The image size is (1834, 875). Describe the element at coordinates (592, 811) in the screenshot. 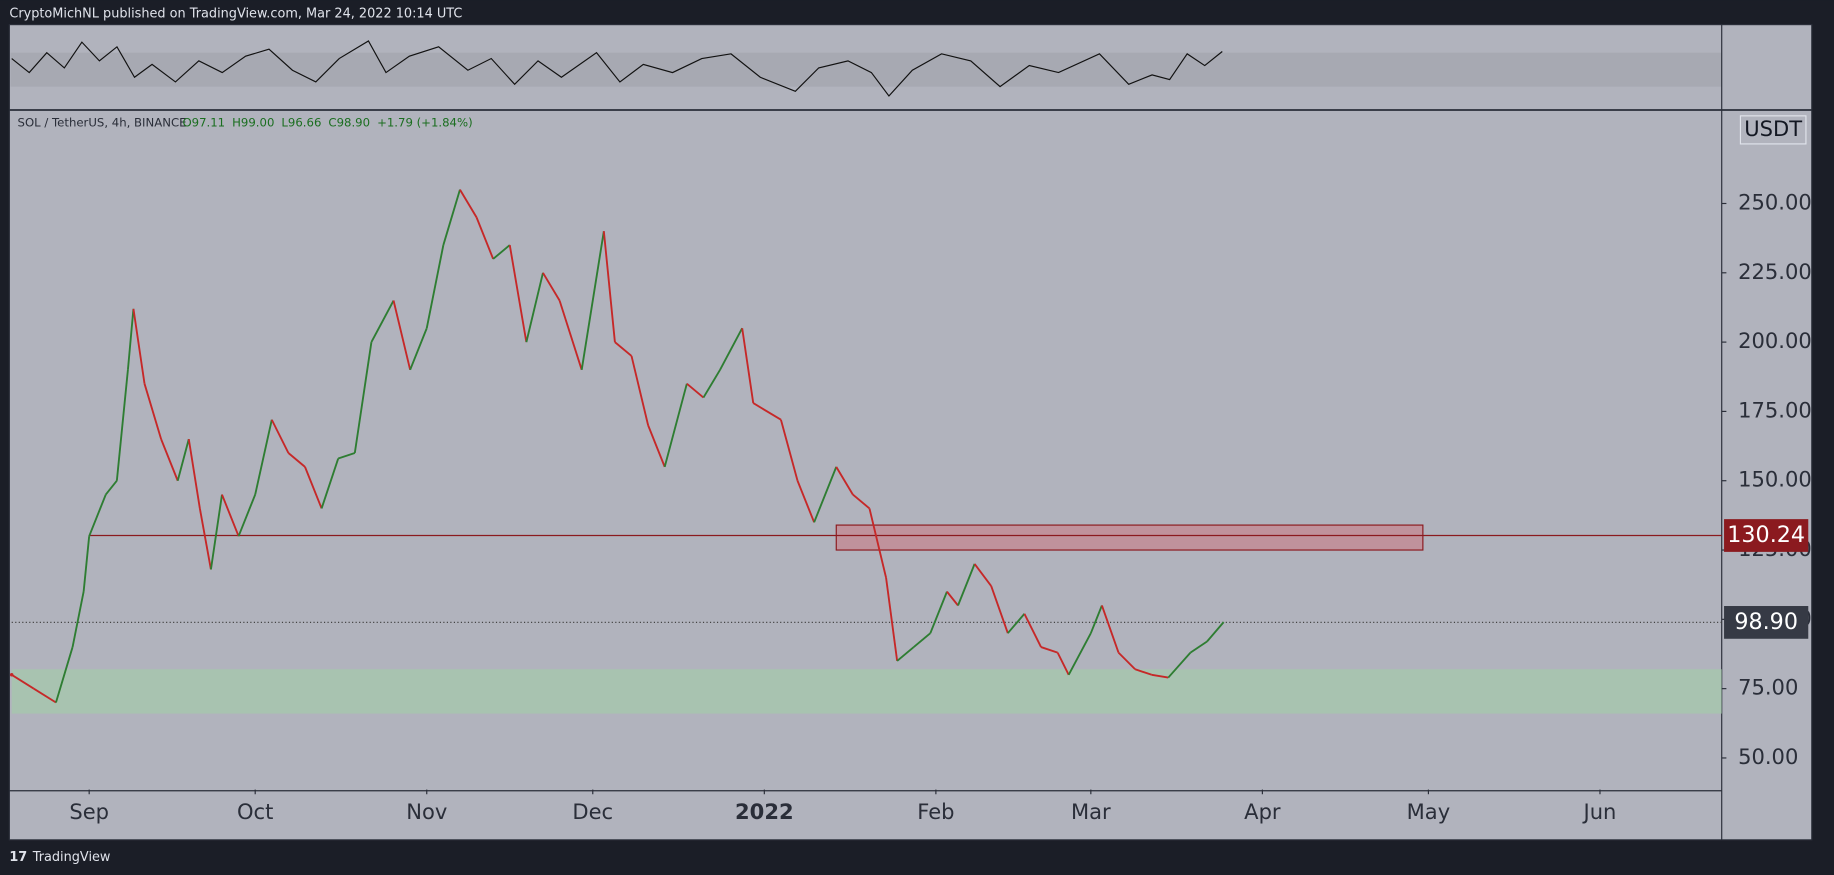

I see `x-tick-label: Dec` at that location.